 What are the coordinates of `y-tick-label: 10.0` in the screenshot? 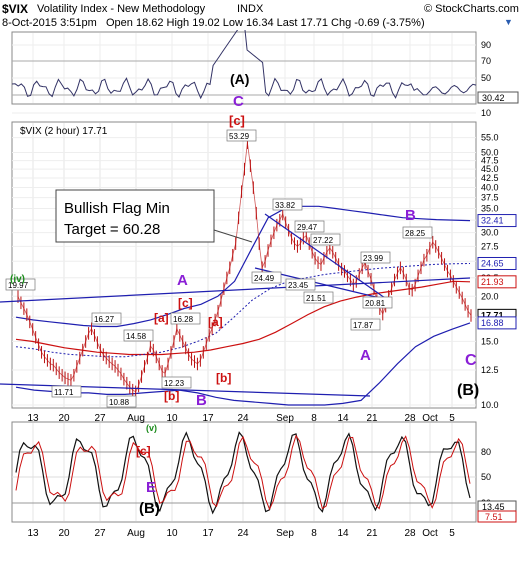 It's located at (490, 405).